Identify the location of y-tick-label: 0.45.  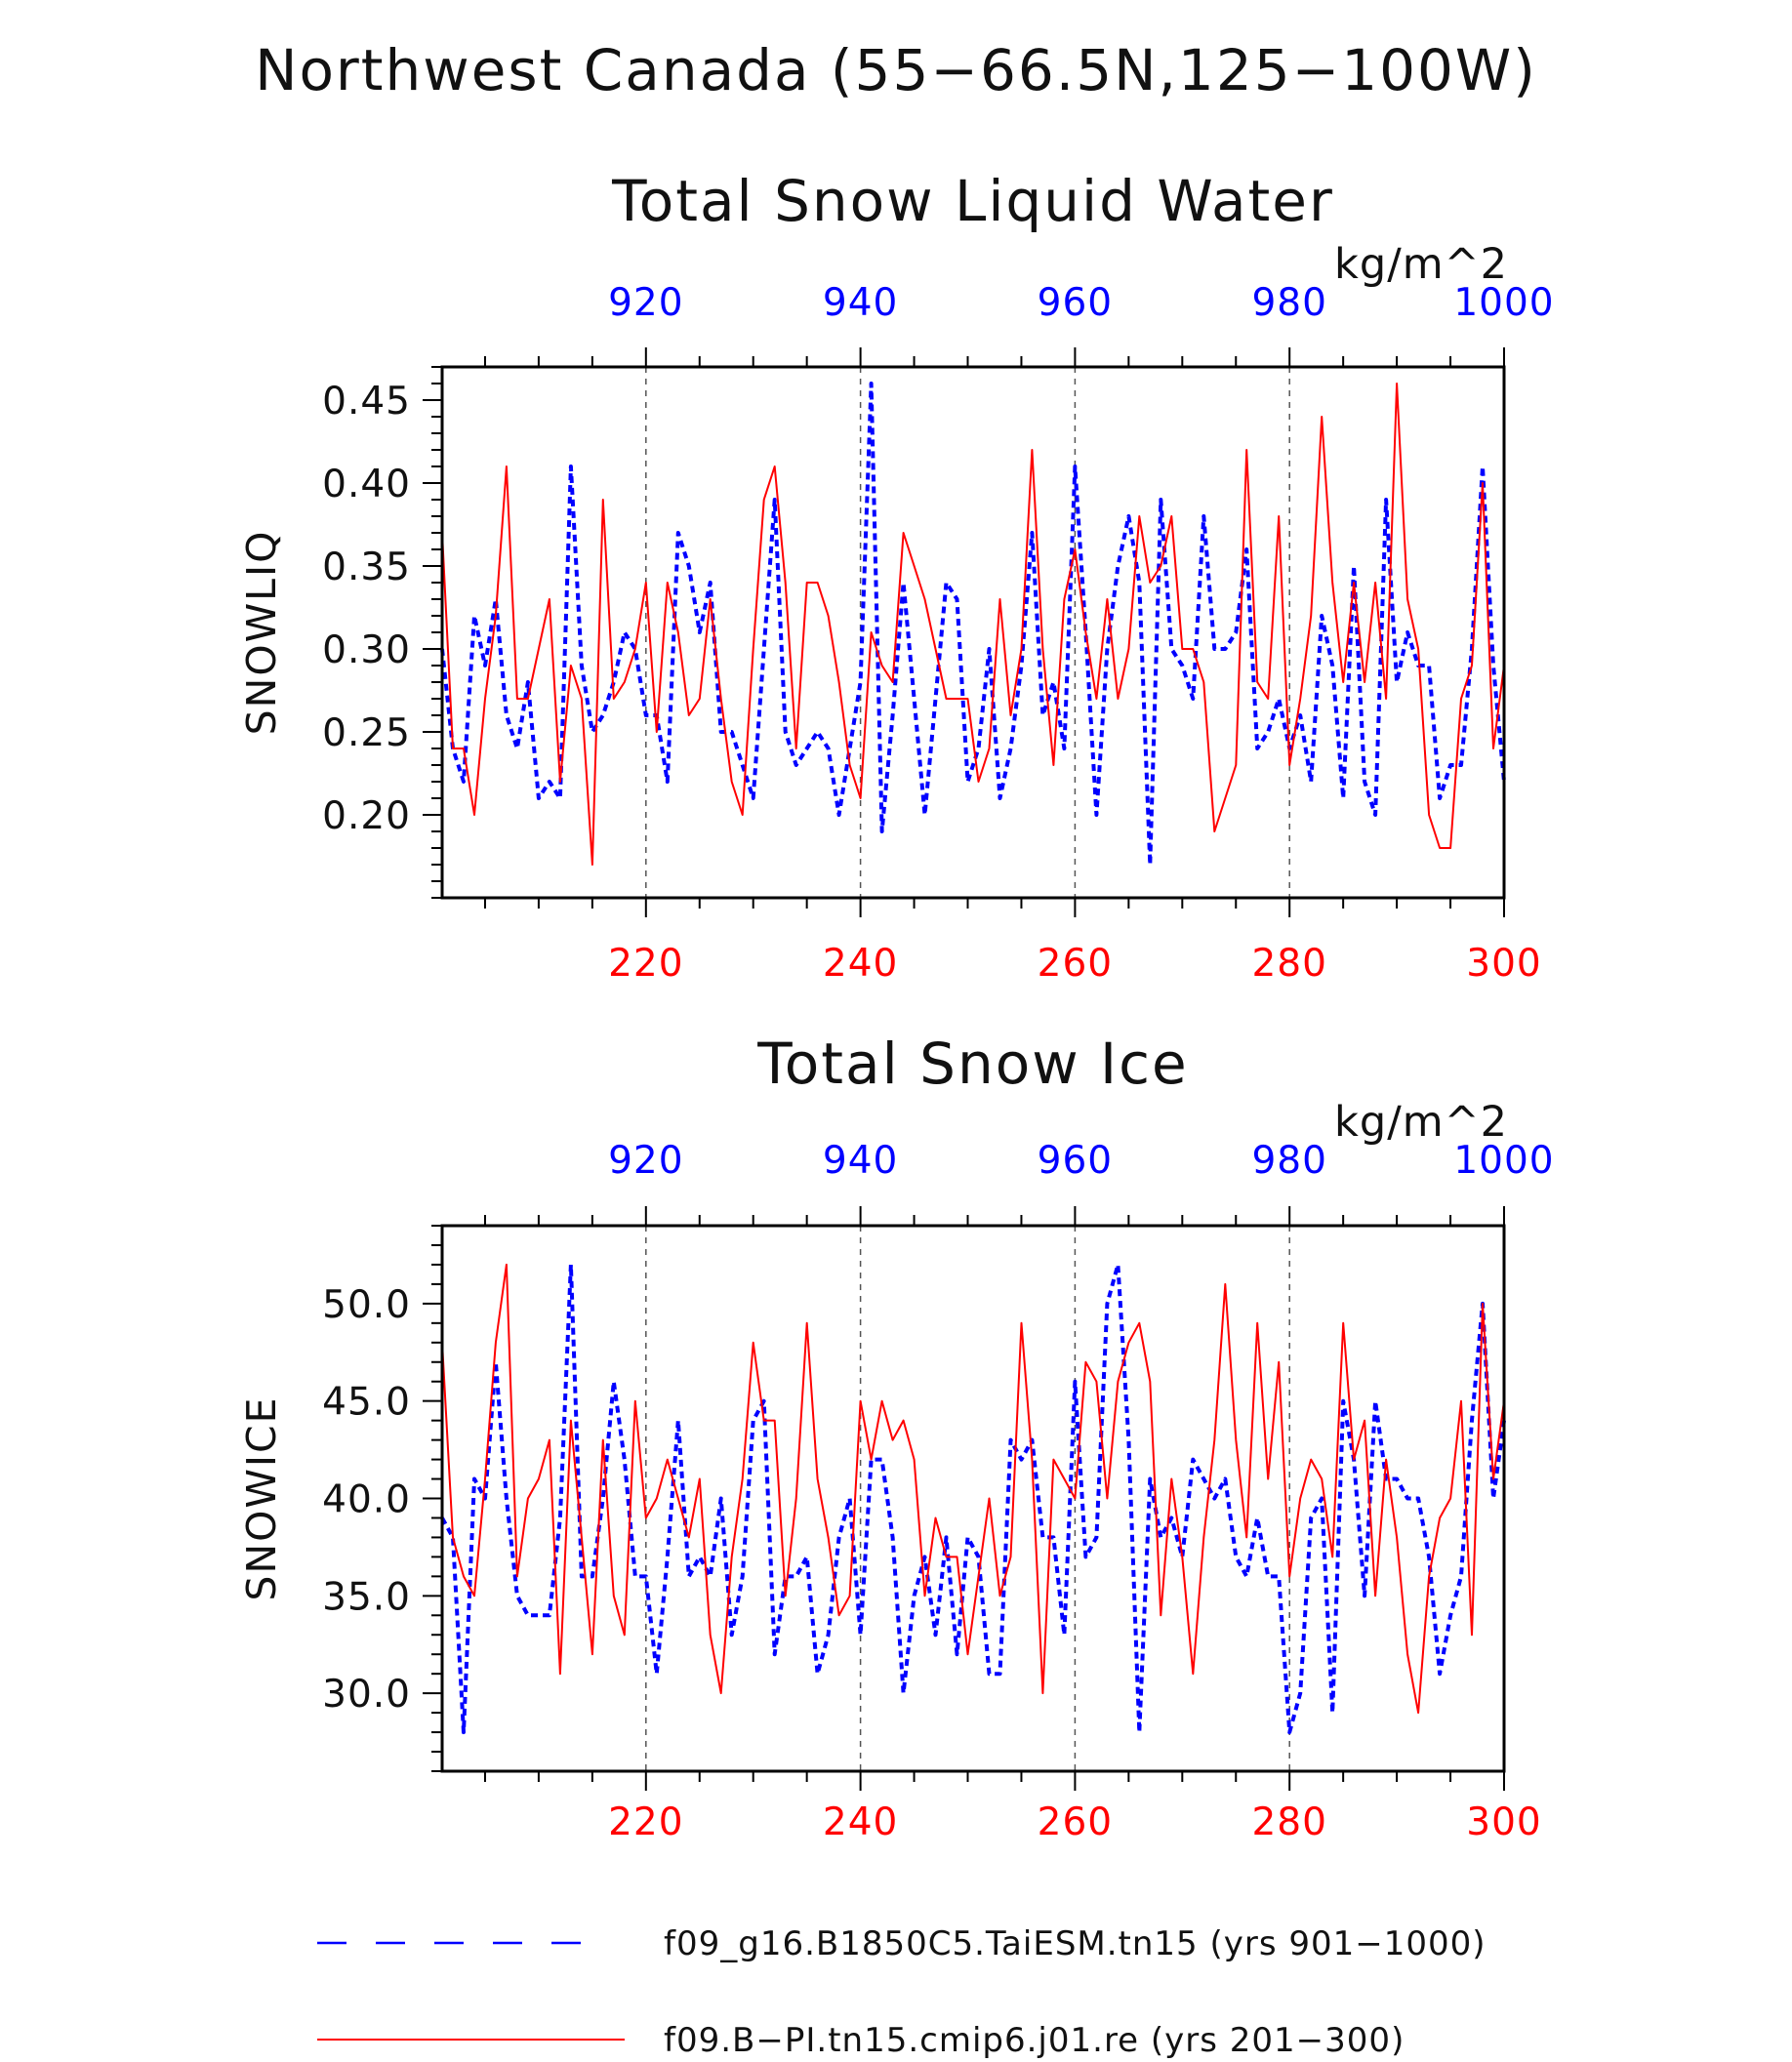
(366, 402).